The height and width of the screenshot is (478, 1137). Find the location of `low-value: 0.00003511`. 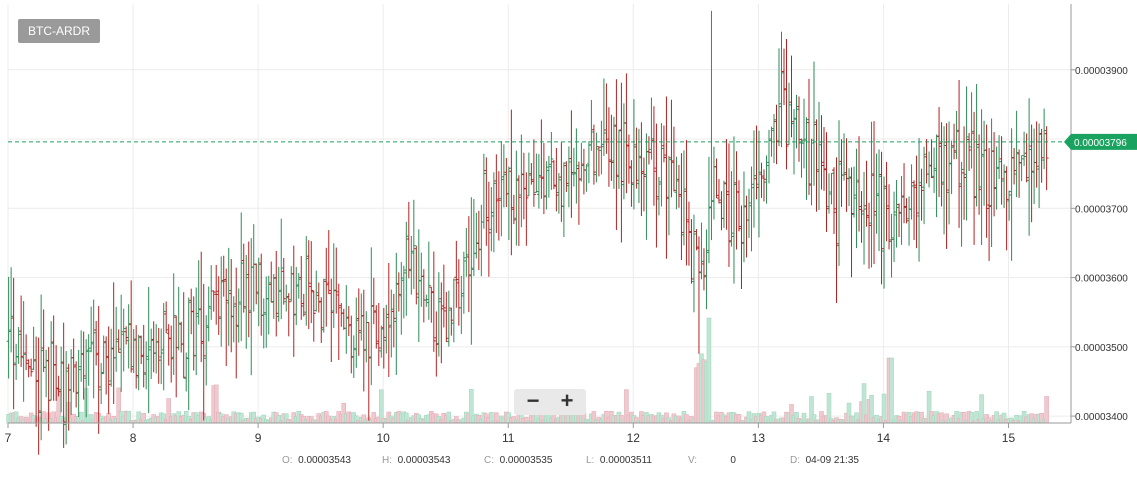

low-value: 0.00003511 is located at coordinates (625, 460).